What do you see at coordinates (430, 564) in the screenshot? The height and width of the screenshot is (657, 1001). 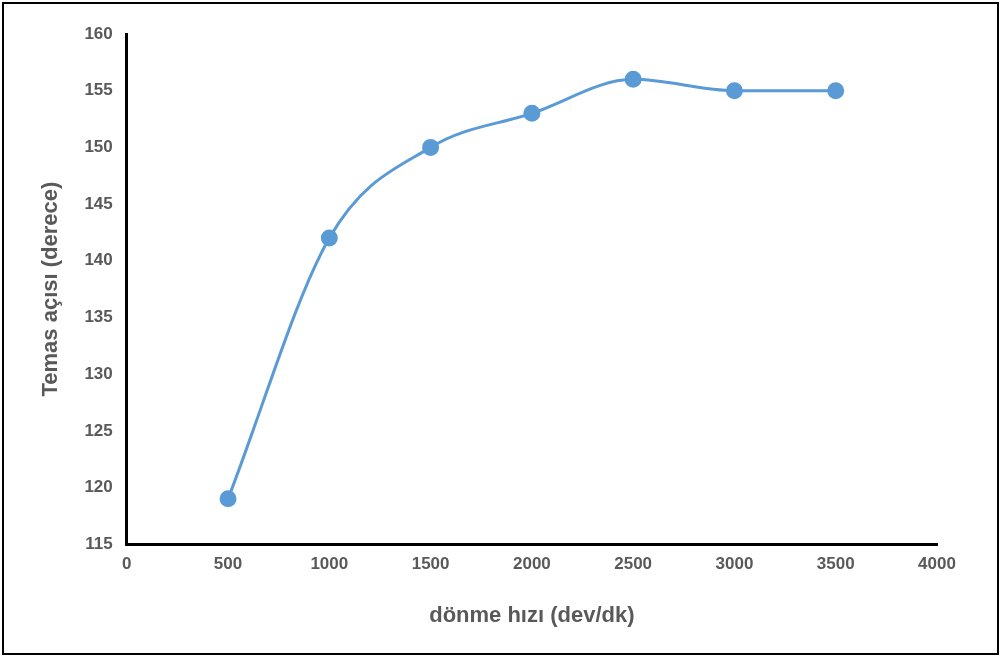 I see `x-tick-label: 1500` at bounding box center [430, 564].